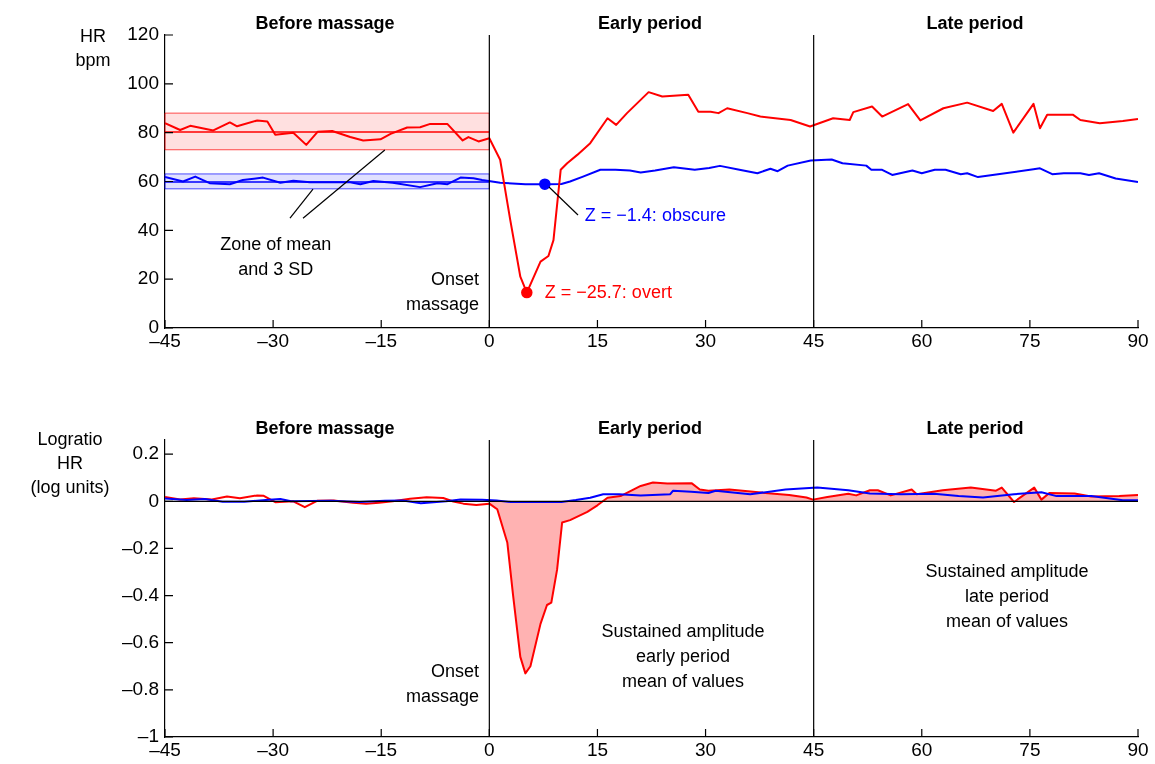 The width and height of the screenshot is (1155, 764). I want to click on y-tick-label: 20, so click(148, 278).